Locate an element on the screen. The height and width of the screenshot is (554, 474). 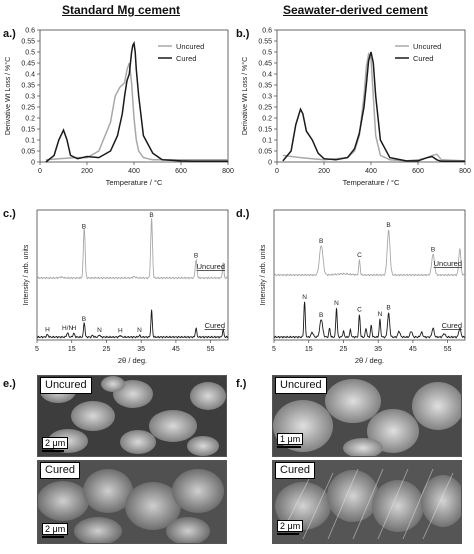
panel-label-d: d.) is located at coordinates (243, 214).